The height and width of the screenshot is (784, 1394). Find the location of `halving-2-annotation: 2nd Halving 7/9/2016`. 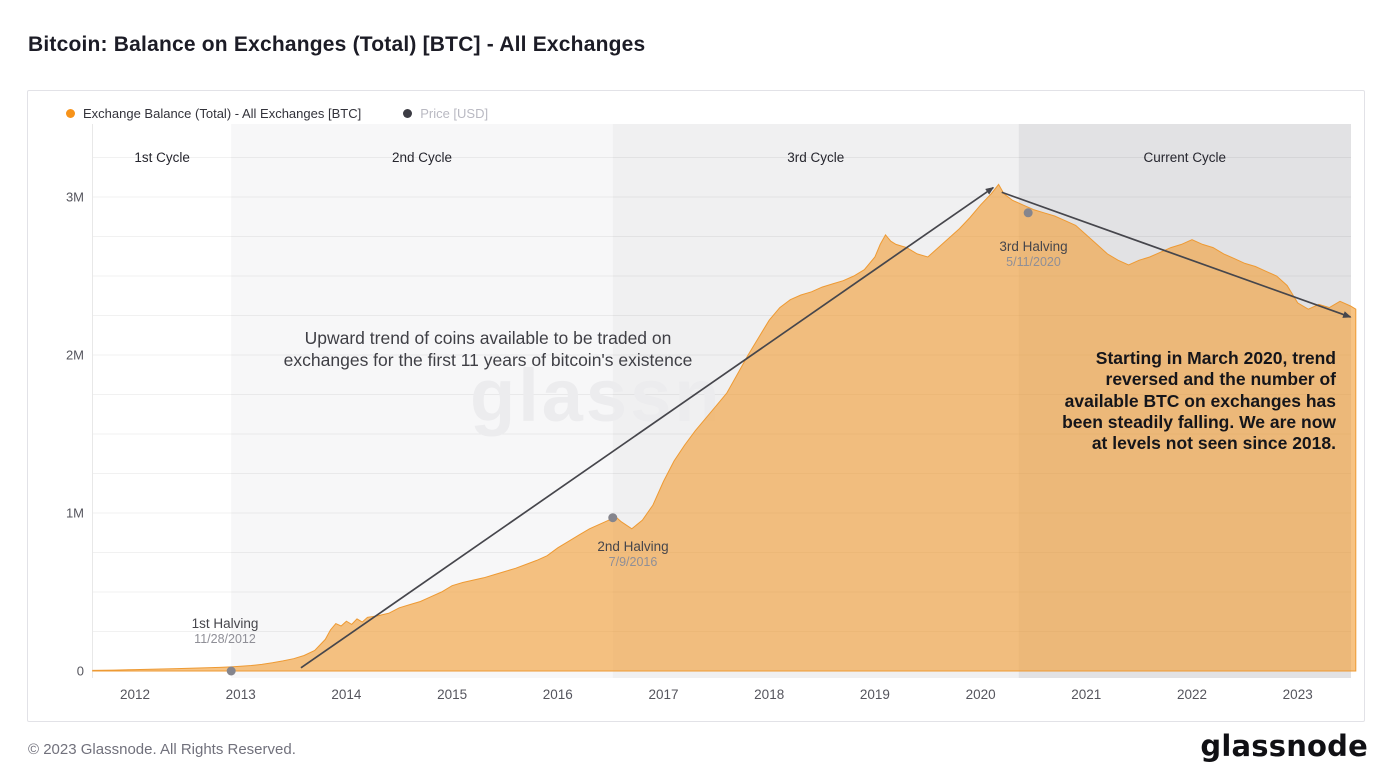

halving-2-annotation: 2nd Halving 7/9/2016 is located at coordinates (633, 554).